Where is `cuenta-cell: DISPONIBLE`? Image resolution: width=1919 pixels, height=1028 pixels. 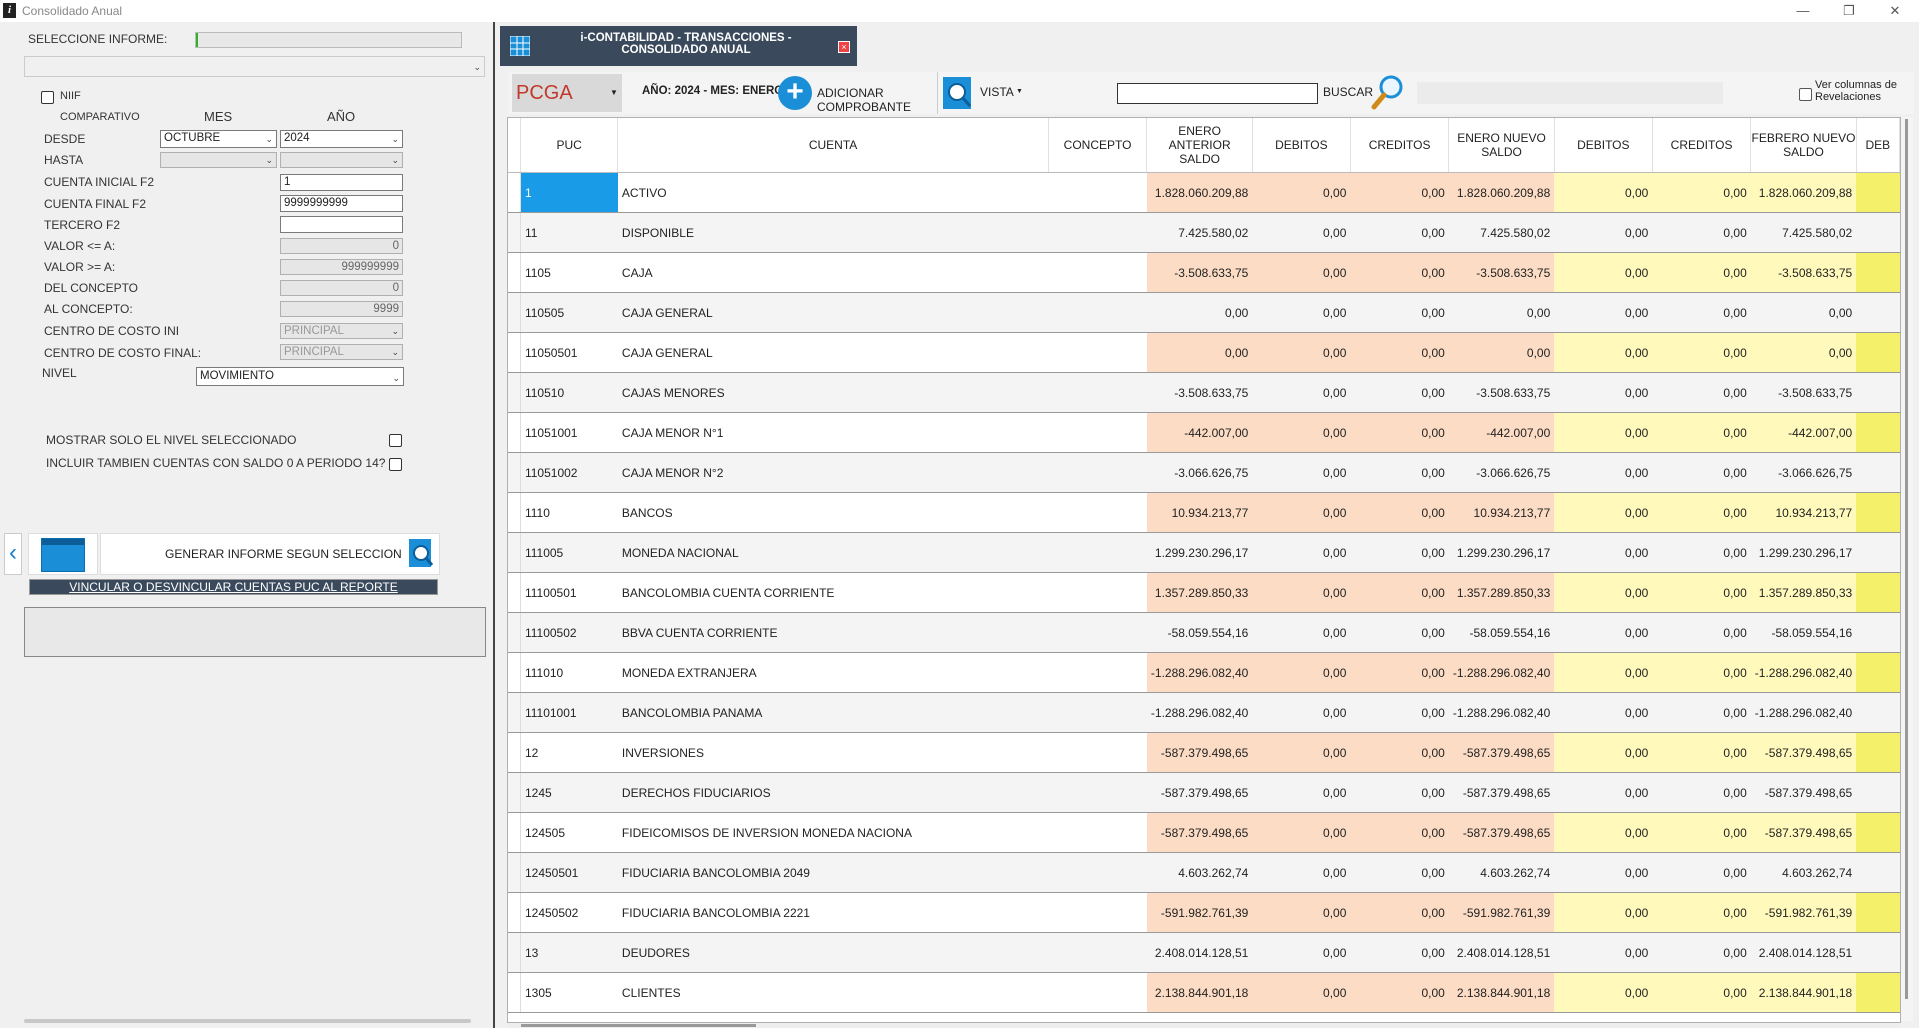 cuenta-cell: DISPONIBLE is located at coordinates (833, 232).